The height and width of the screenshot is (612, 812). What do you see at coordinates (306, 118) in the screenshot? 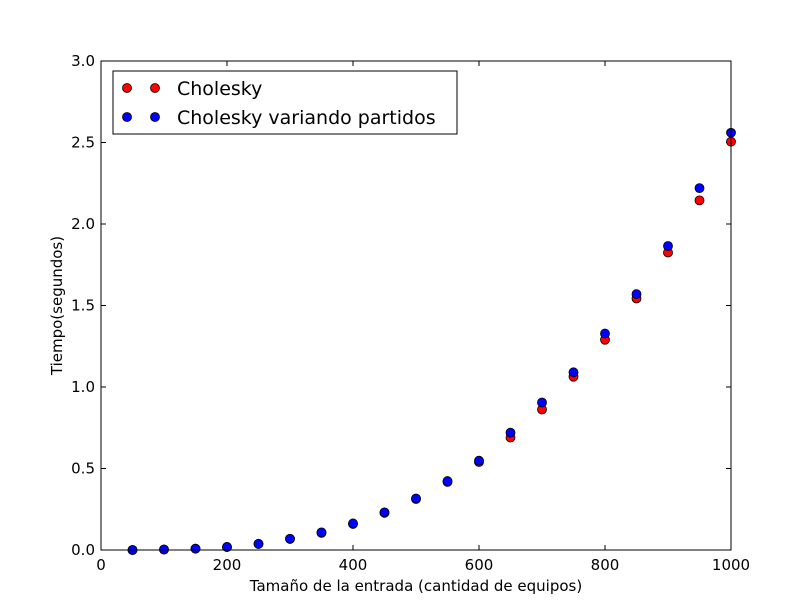
I see `legend-label-cholesky-variando-partidos: Cholesky variando partidos` at bounding box center [306, 118].